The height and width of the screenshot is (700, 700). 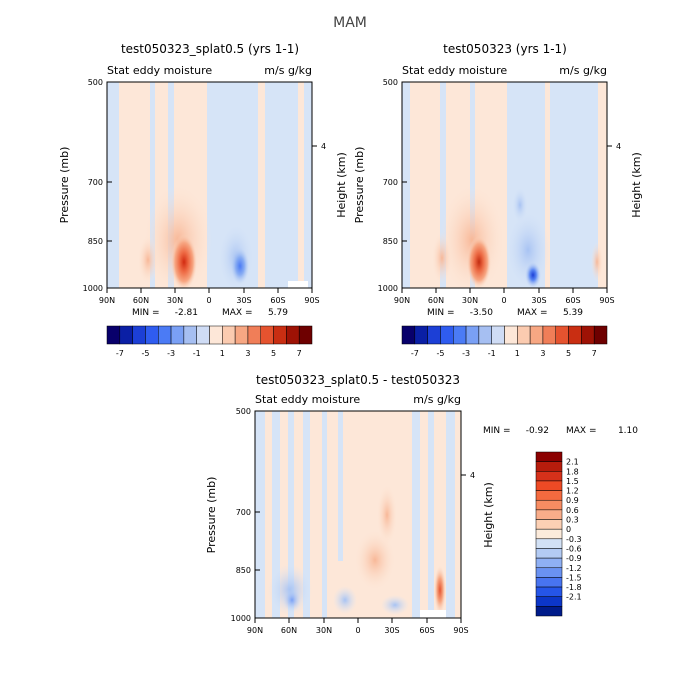 I want to click on panel-1-right-ticks: 4, so click(x=319, y=146).